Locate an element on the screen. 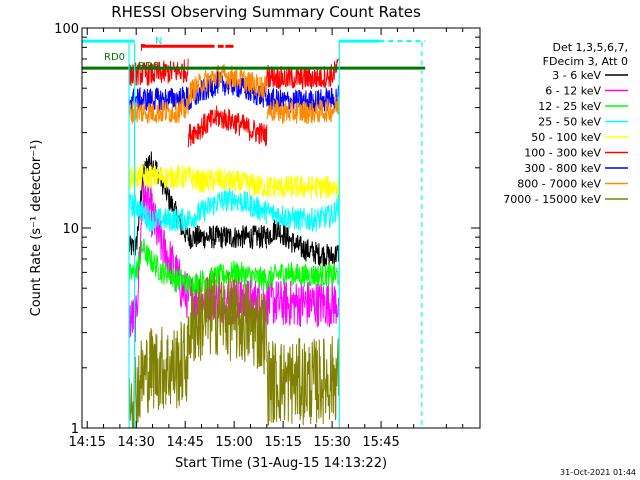 This screenshot has width=640, height=480. y-tick-label-3: 100 is located at coordinates (66, 29).